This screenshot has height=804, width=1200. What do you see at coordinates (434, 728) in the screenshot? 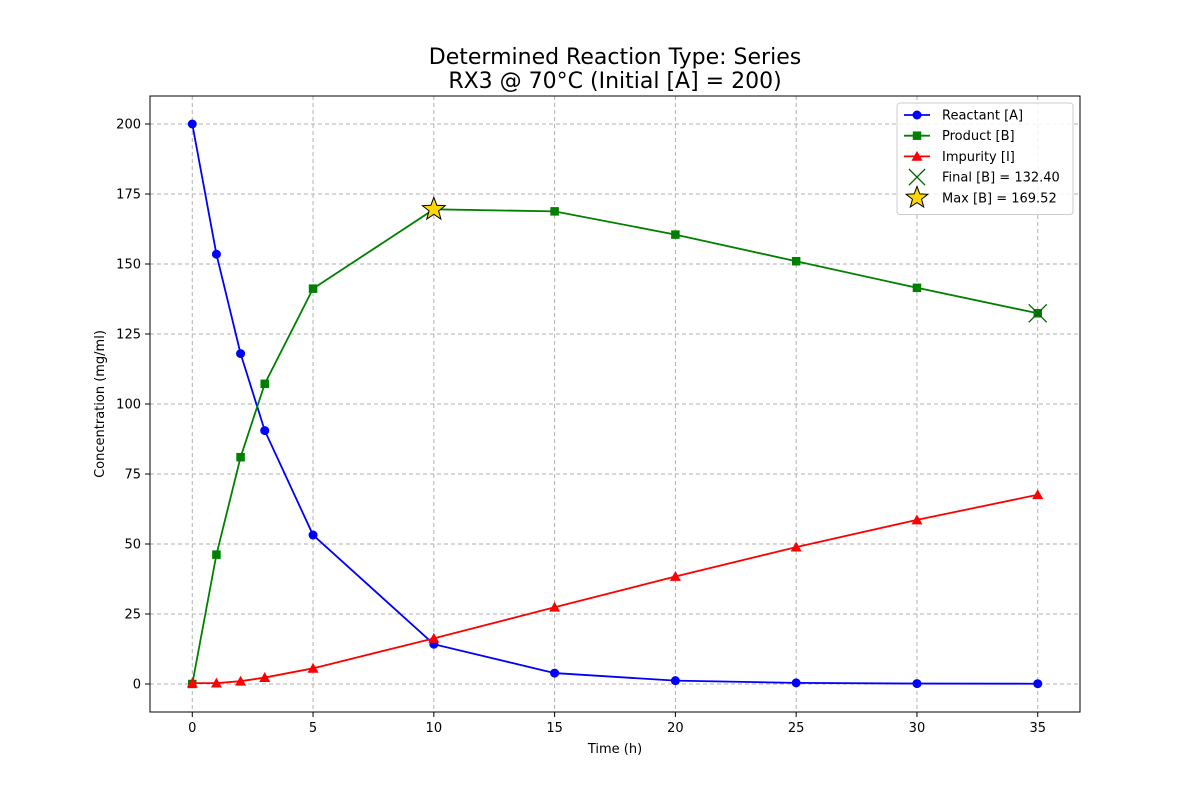
I see `x-tick-label: 10` at bounding box center [434, 728].